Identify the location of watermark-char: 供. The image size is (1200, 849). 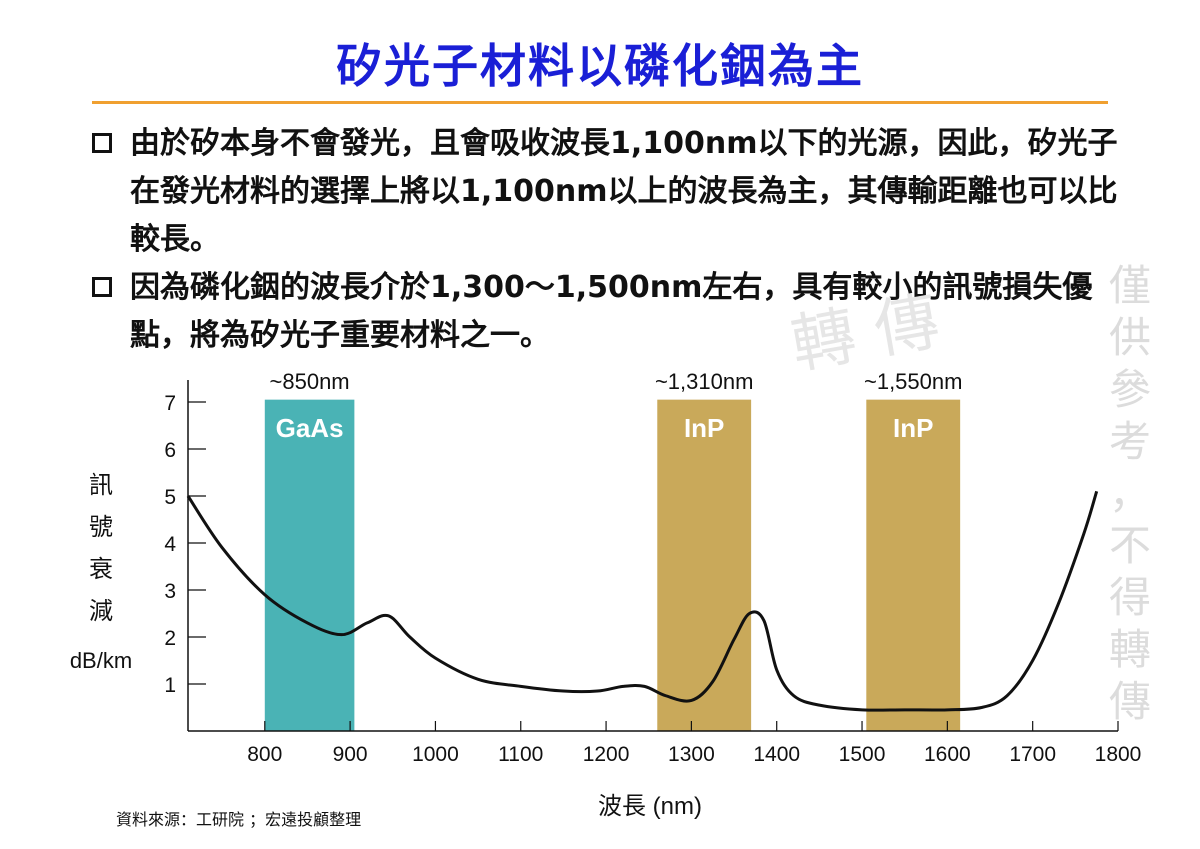
(1129, 337).